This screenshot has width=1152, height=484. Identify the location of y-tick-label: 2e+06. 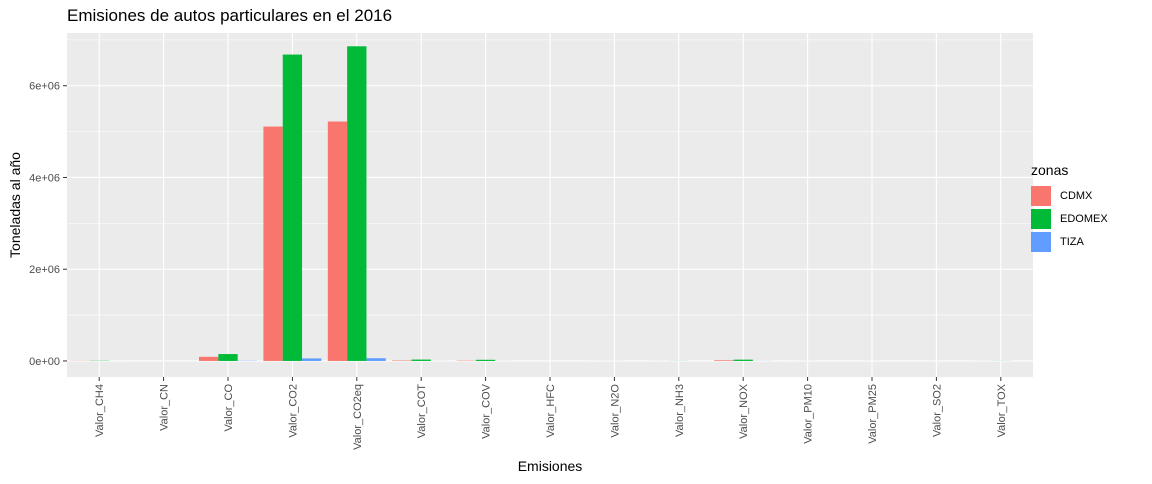
(44, 270).